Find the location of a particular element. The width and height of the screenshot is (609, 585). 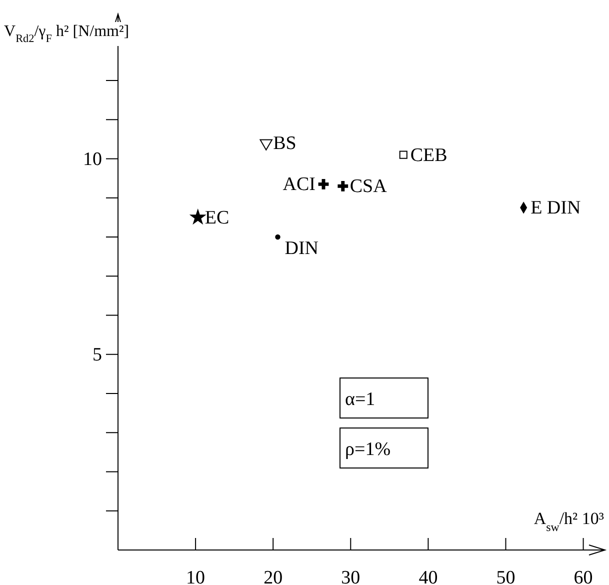

y-axis-title: V$_{Rd2}$/γ$_{F}$ h² [N/mm²] is located at coordinates (67, 34).